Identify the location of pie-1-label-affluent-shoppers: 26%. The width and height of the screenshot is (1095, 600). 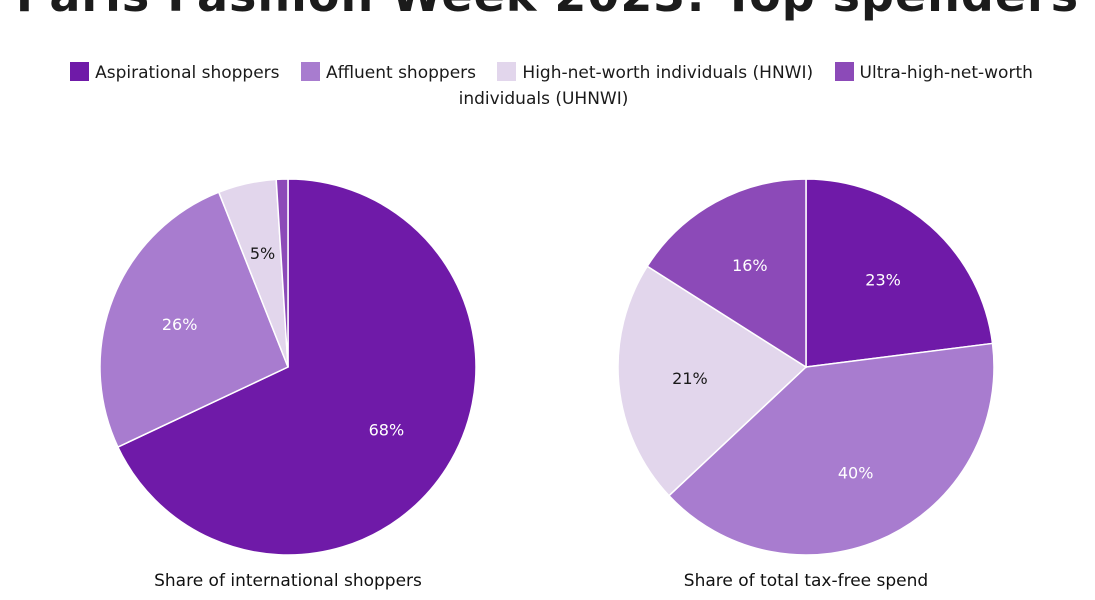
(180, 324).